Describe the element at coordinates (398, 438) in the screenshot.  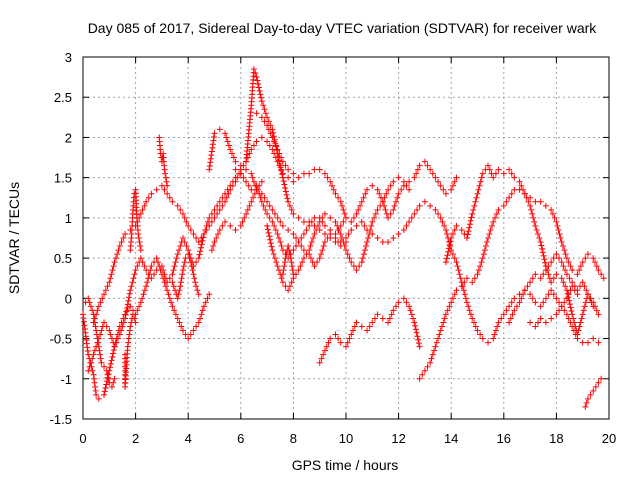
I see `x-tick-label: 12` at that location.